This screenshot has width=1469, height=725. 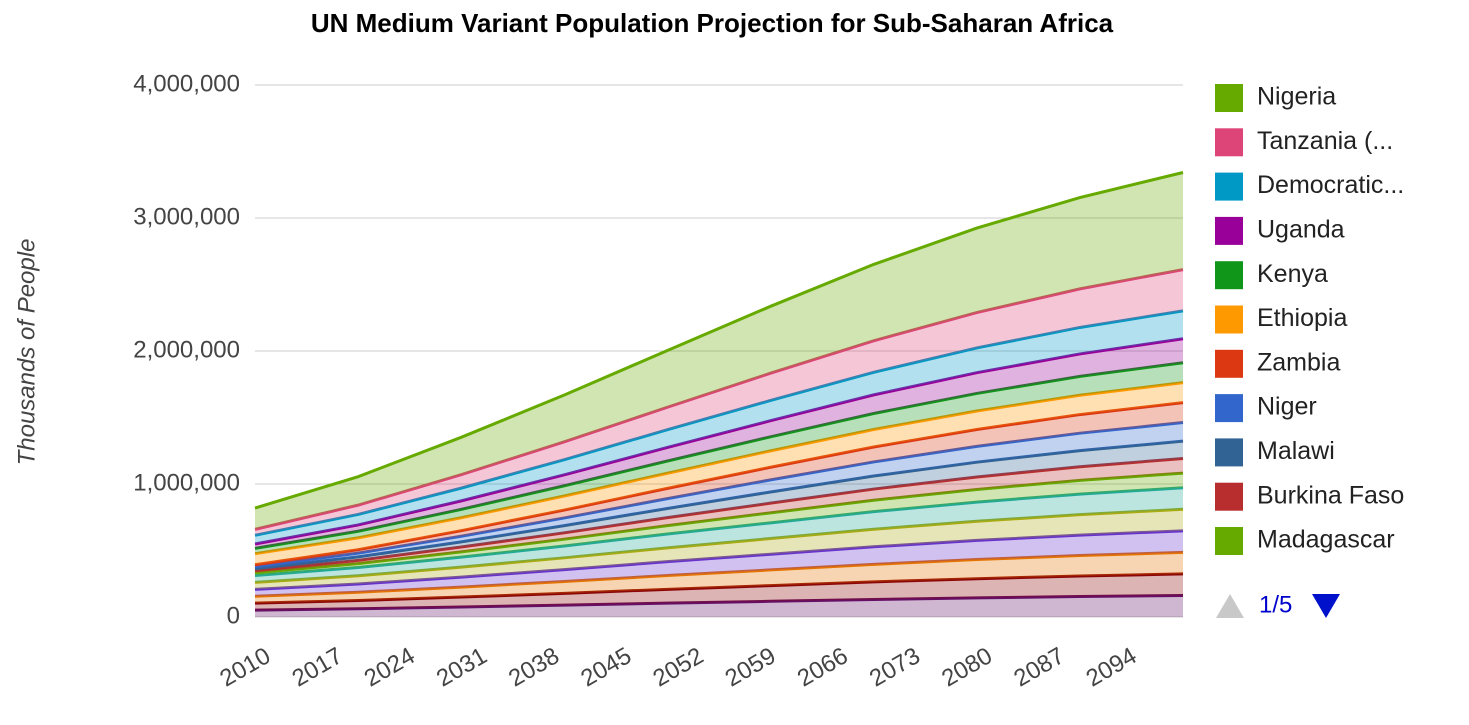 I want to click on legend-label: Niger, so click(x=1287, y=407).